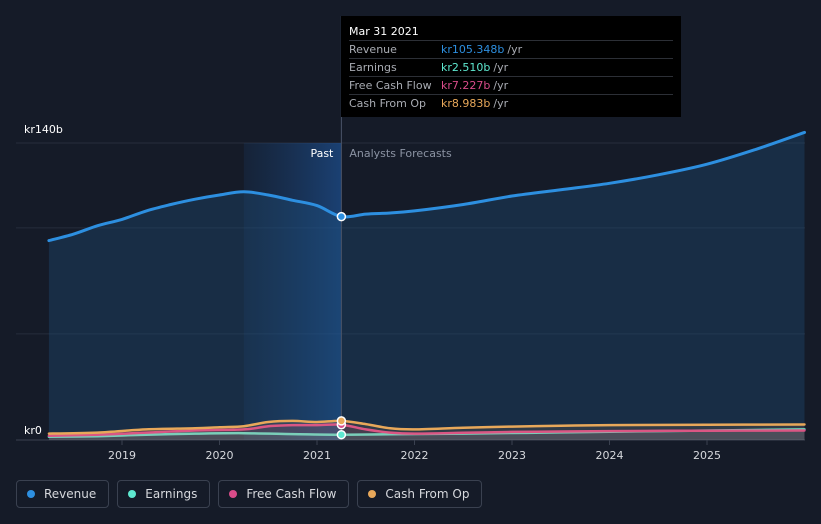  Describe the element at coordinates (466, 85) in the screenshot. I see `tooltip-value: kr7.227b` at that location.